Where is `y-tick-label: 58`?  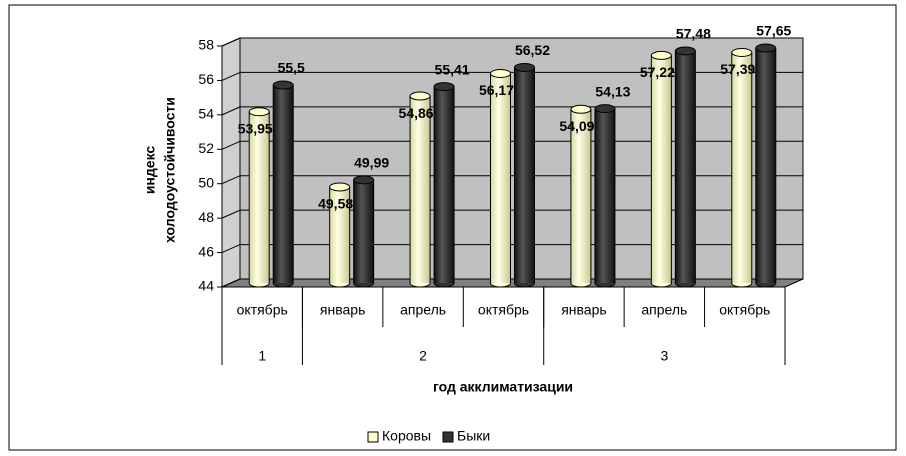
y-tick-label: 58 is located at coordinates (206, 45).